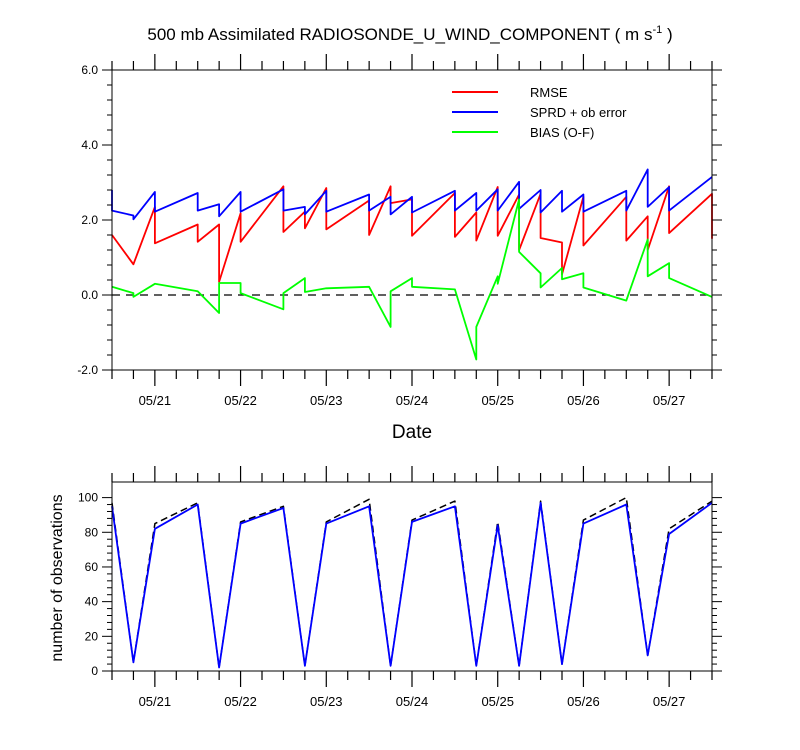 The width and height of the screenshot is (800, 750). I want to click on y-axis-title-observations: number of observations, so click(57, 577).